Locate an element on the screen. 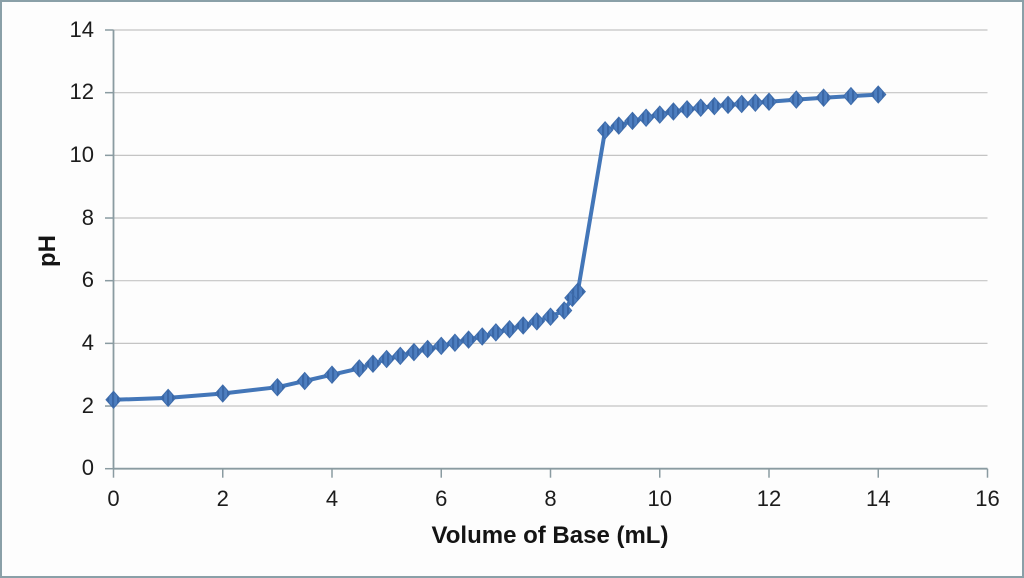  y-tick-label: 2 is located at coordinates (87, 405).